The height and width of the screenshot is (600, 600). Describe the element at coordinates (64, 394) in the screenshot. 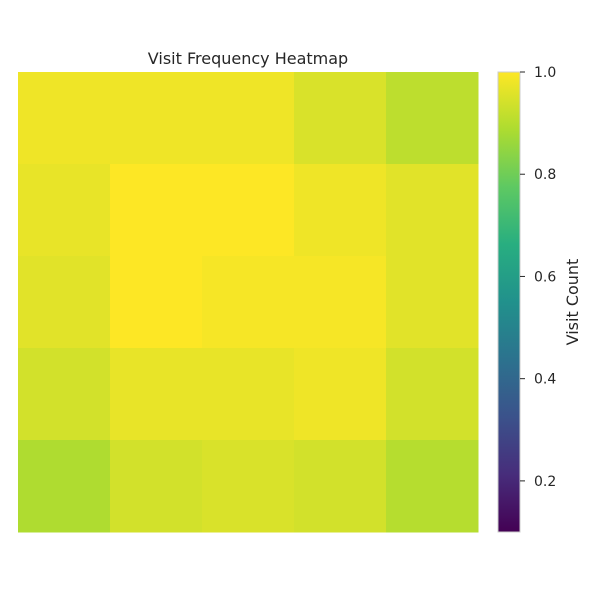

I see `heatmap-cell-r3-c0` at that location.